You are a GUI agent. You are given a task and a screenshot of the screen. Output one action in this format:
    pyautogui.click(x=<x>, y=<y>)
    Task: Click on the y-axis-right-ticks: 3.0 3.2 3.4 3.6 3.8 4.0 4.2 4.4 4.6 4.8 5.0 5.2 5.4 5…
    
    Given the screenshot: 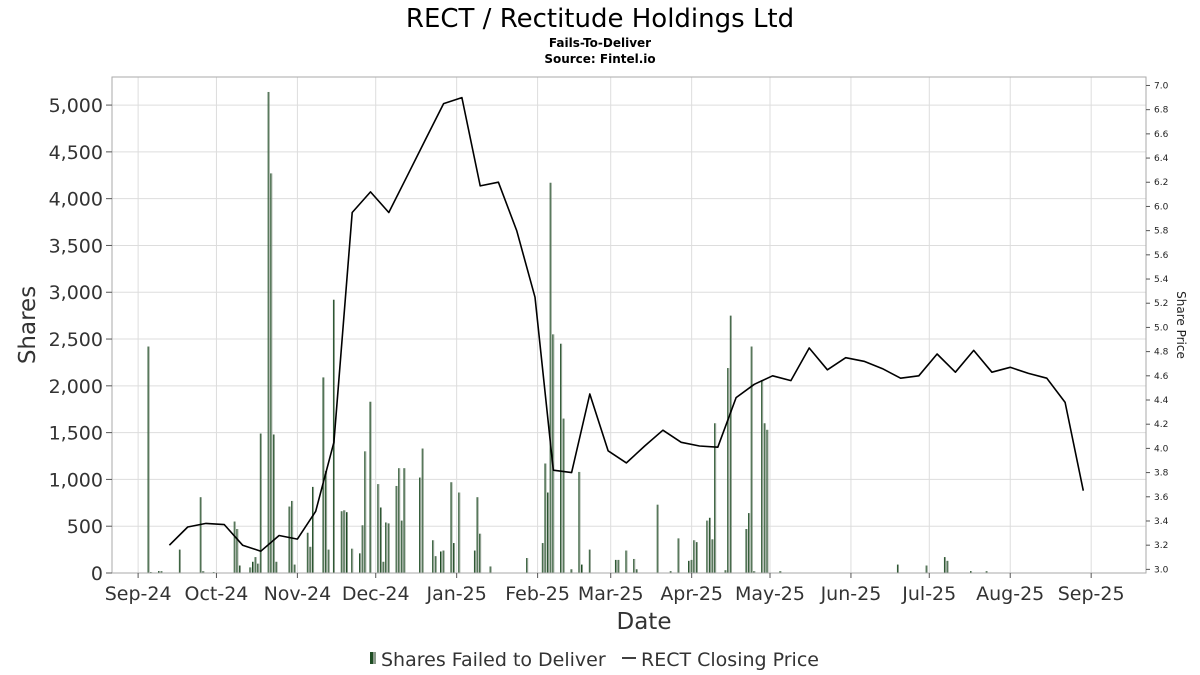 What is the action you would take?
    pyautogui.click(x=1157, y=328)
    